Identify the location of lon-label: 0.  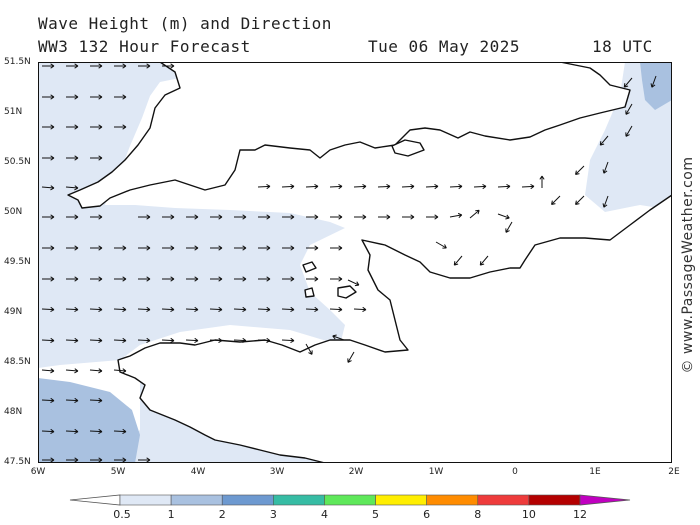
(515, 472).